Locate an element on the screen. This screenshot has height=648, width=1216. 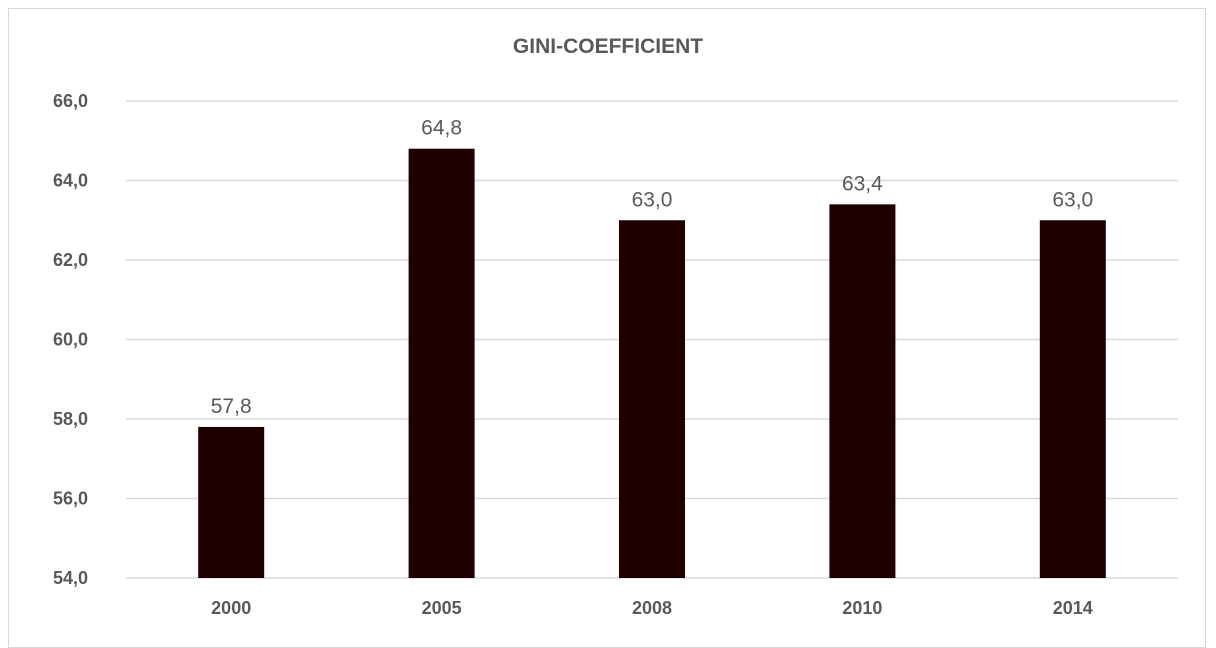
data-label-2000: 57,8 is located at coordinates (231, 406).